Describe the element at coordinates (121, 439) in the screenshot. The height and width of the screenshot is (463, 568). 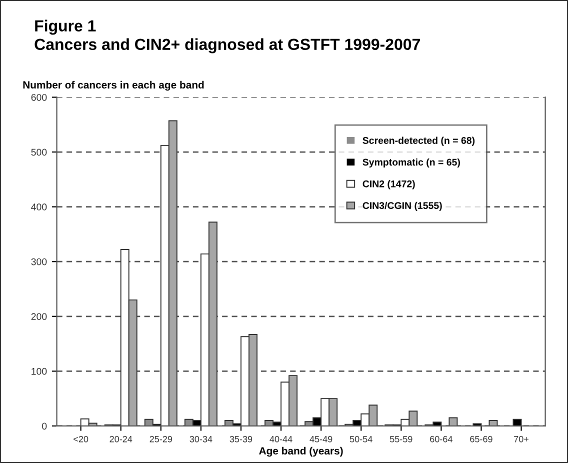
I see `x-tick-label: 20-24` at that location.